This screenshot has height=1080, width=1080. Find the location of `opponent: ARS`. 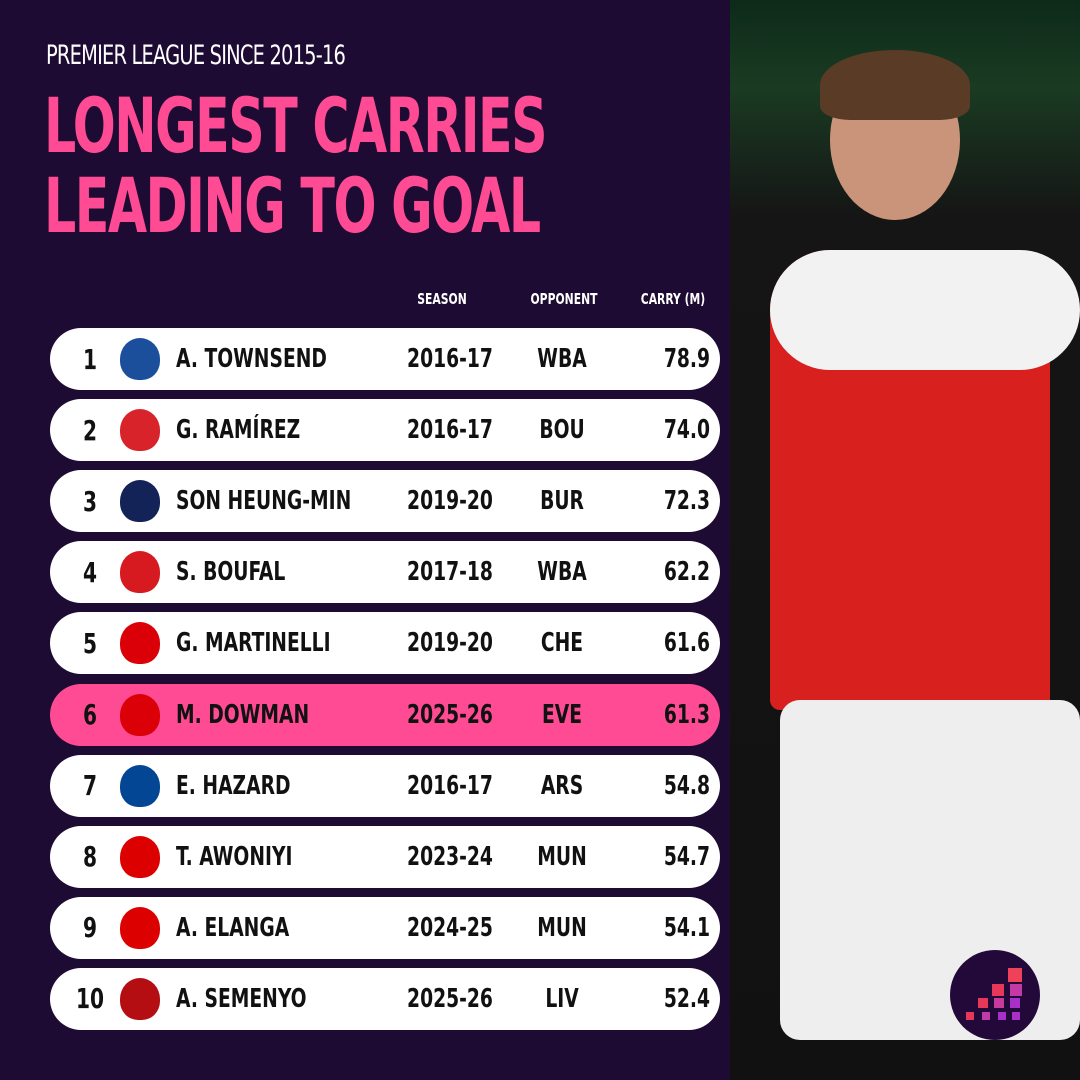

opponent: ARS is located at coordinates (562, 785).